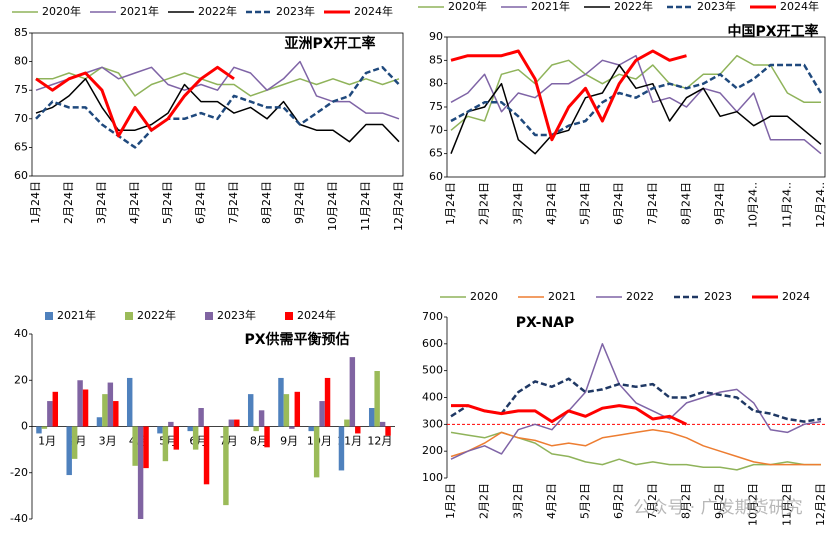 The image size is (837, 541). Describe the element at coordinates (450, 501) in the screenshot. I see `x-tick-label: 1月2日` at that location.